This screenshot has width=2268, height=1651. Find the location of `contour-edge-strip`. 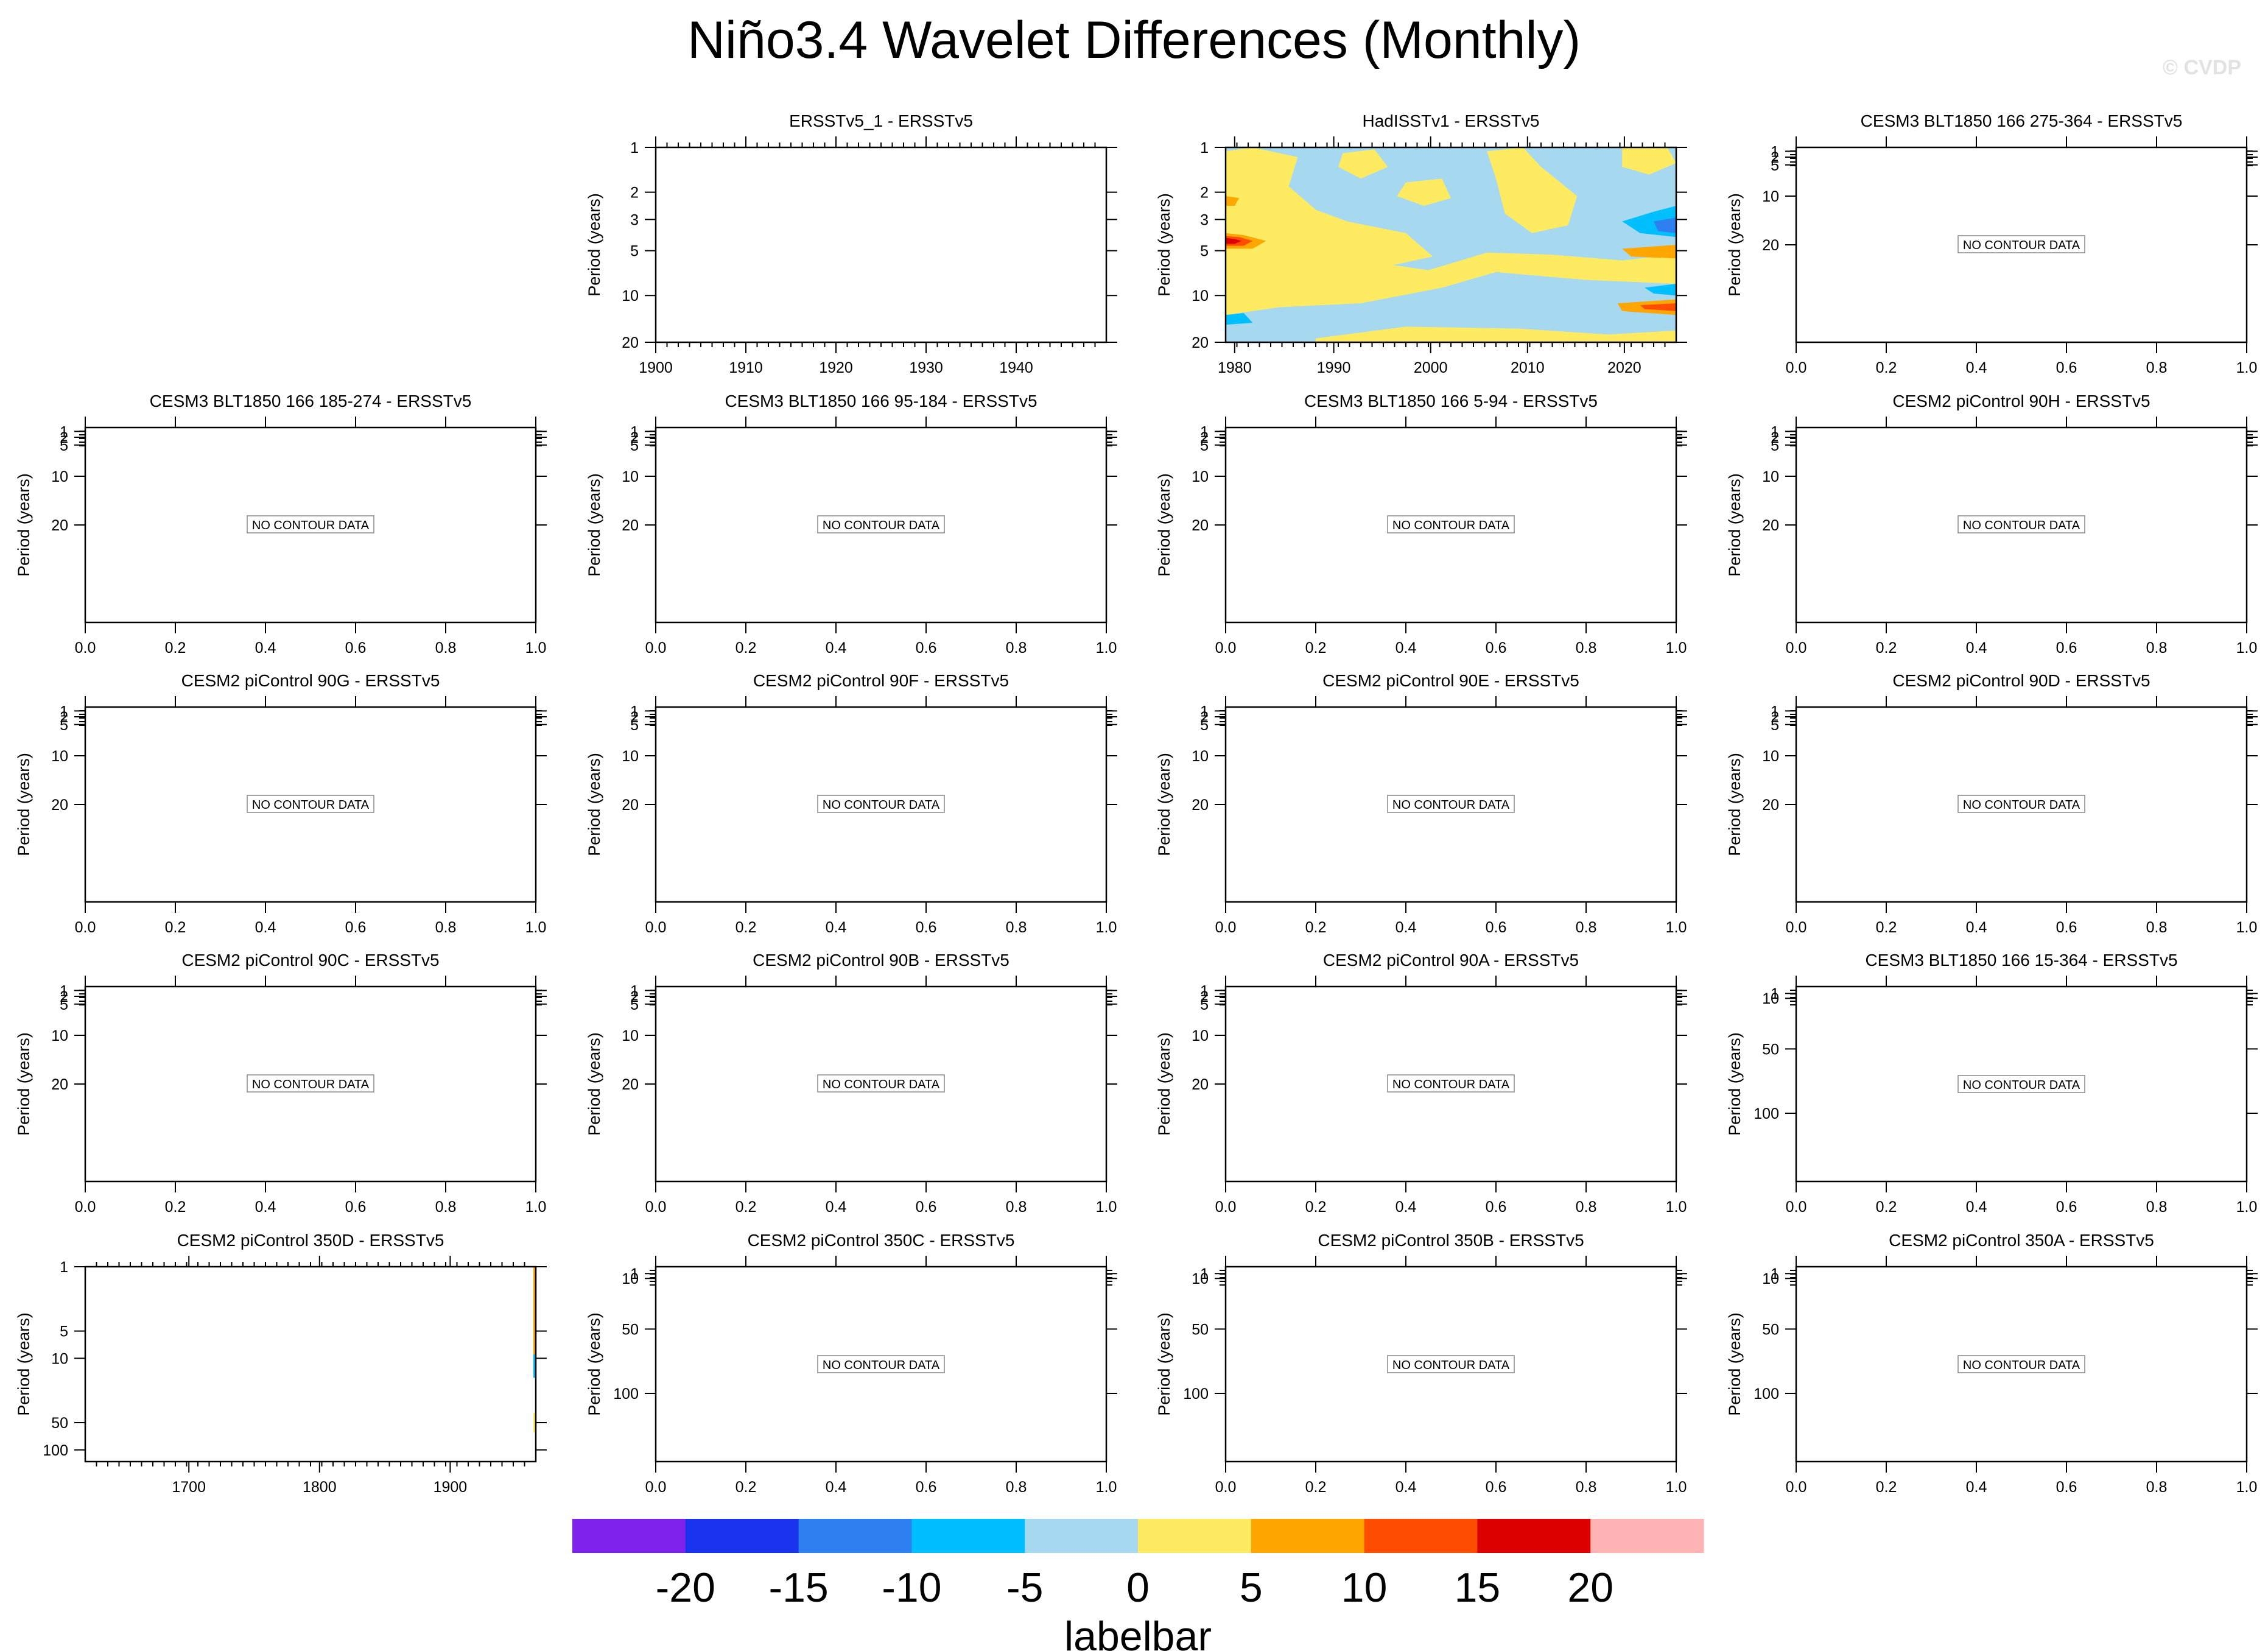

contour-edge-strip is located at coordinates (534, 1366).